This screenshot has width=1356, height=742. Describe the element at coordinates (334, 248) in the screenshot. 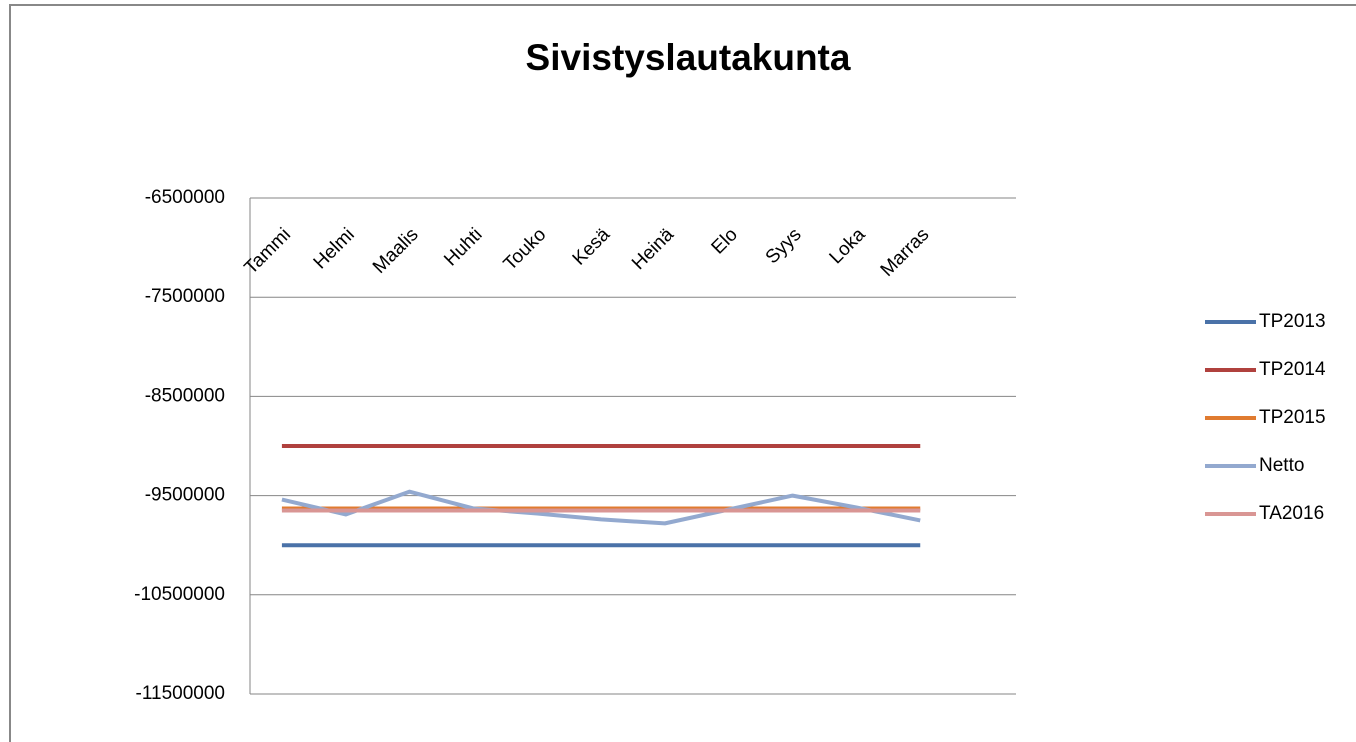

I see `x-tick-label: Helmi` at that location.